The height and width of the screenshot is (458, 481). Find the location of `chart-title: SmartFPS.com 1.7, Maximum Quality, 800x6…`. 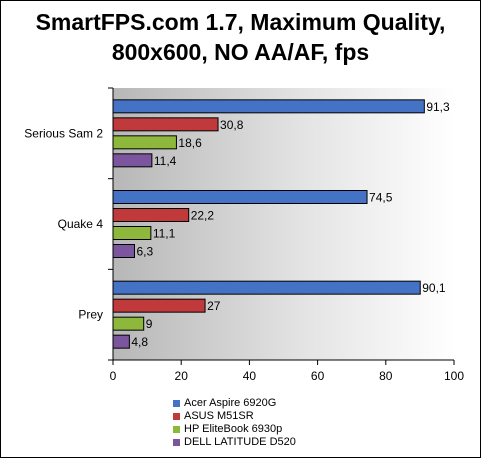

chart-title: SmartFPS.com 1.7, Maximum Quality, 800x6… is located at coordinates (240, 37).